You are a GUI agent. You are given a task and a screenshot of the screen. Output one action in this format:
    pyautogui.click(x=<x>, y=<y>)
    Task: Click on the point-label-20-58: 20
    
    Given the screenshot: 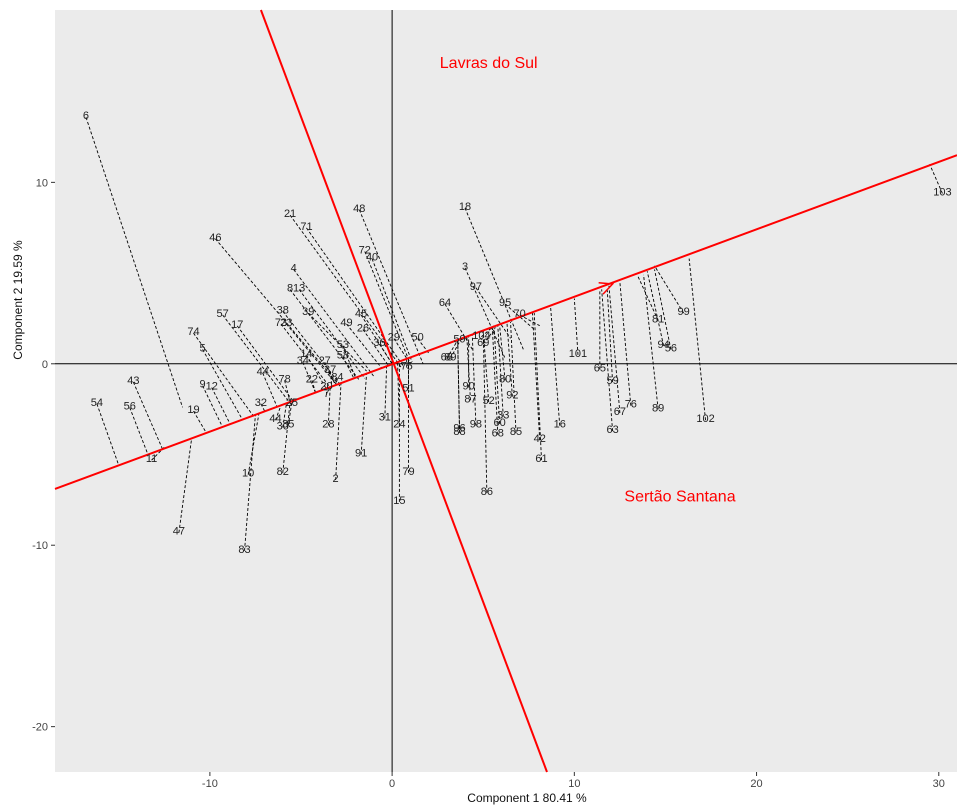 What is the action you would take?
    pyautogui.click(x=326, y=387)
    